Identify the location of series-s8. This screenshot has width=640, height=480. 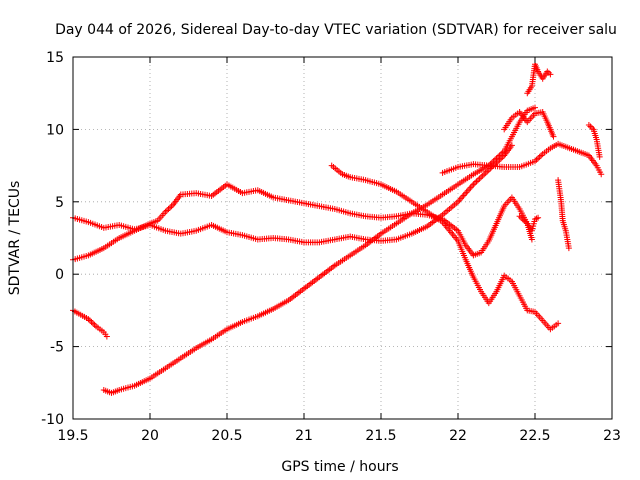
(539, 79).